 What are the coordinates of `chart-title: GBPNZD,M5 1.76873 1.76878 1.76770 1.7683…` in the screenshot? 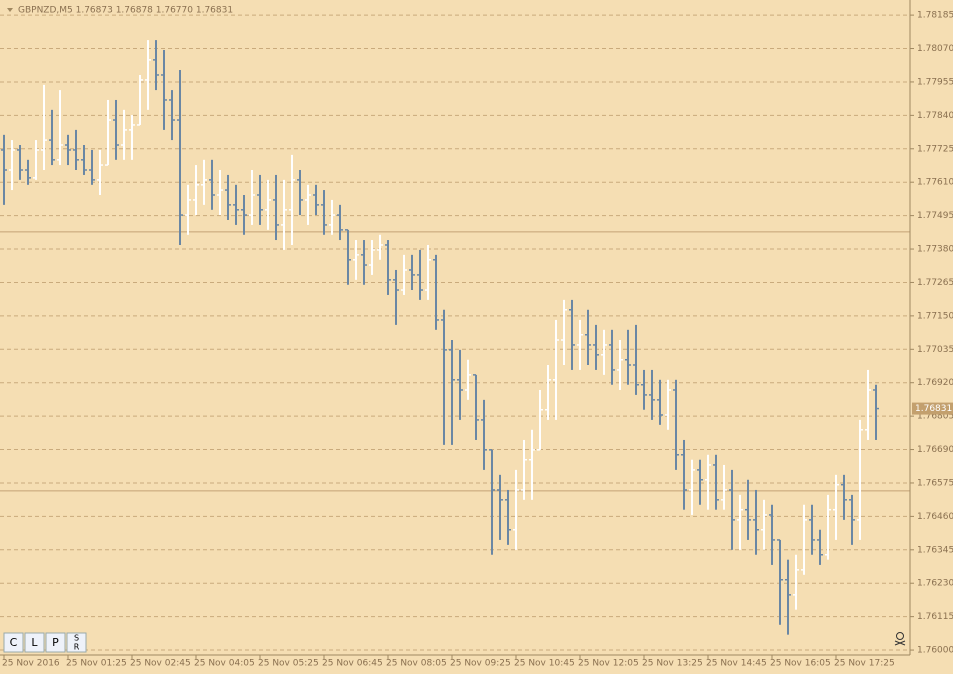 It's located at (125, 11).